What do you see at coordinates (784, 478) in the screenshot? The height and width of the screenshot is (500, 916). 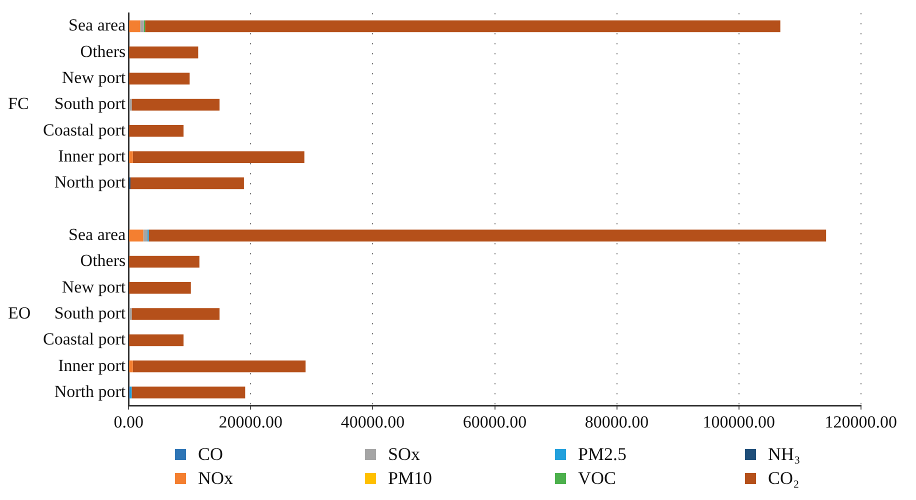 I see `legend-label: CO₂` at bounding box center [784, 478].